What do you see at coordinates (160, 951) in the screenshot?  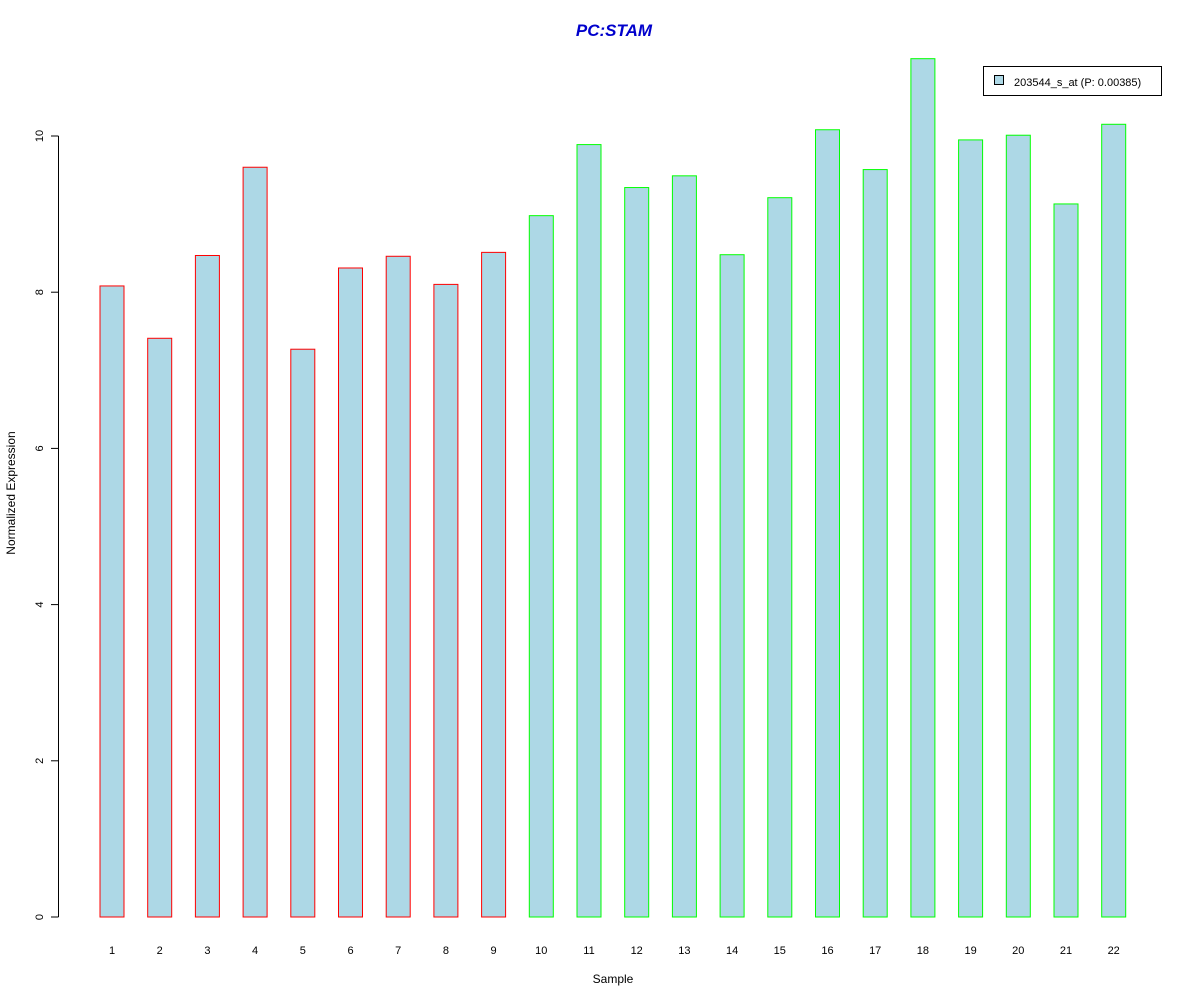 I see `x-tick-label: 2` at bounding box center [160, 951].